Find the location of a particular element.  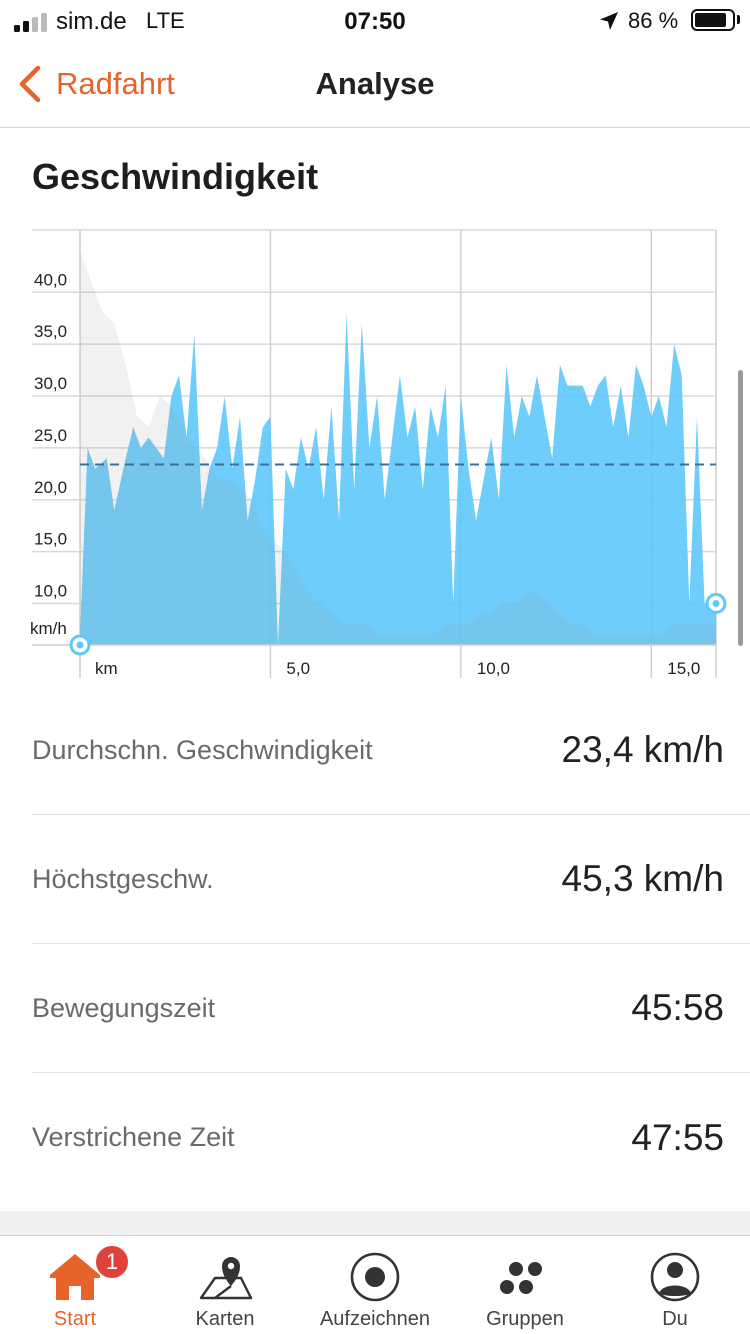

x-tick-label: 5,0 is located at coordinates (298, 668).